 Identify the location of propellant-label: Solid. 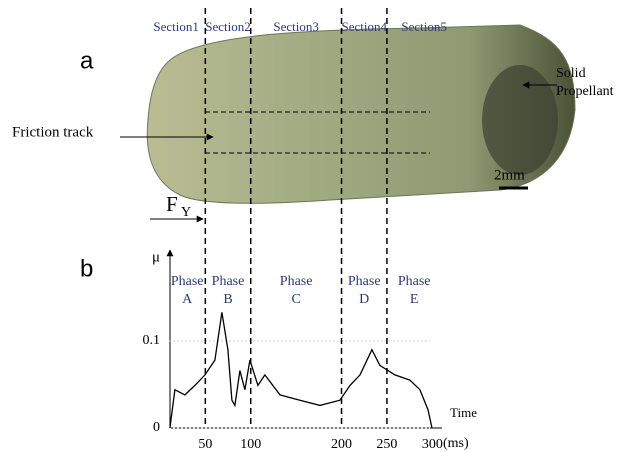
(571, 73).